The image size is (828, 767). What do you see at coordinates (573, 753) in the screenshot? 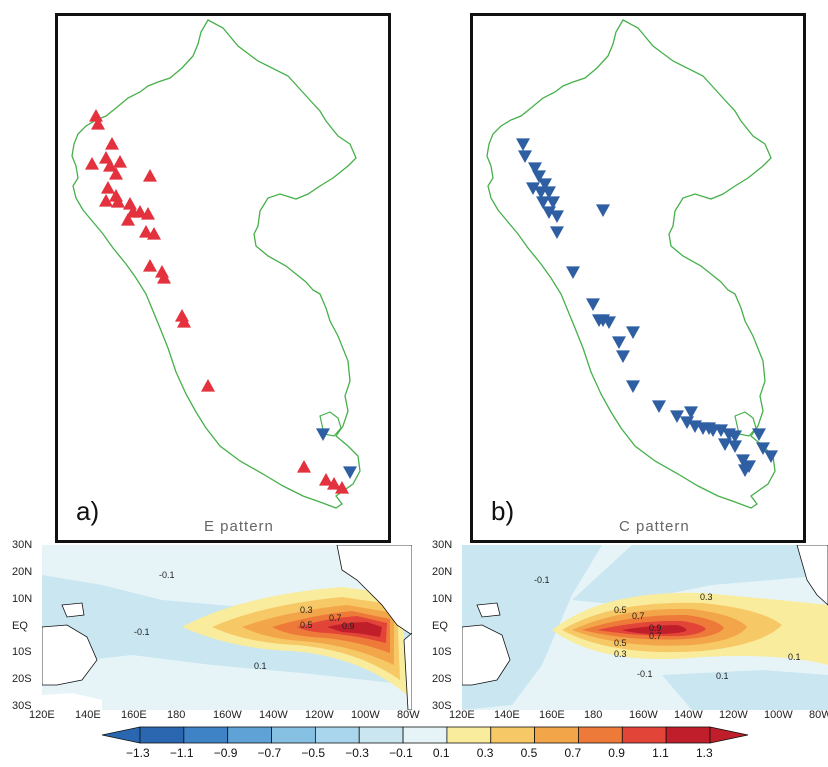
I see `colorbar-tick-label: 0.7` at bounding box center [573, 753].